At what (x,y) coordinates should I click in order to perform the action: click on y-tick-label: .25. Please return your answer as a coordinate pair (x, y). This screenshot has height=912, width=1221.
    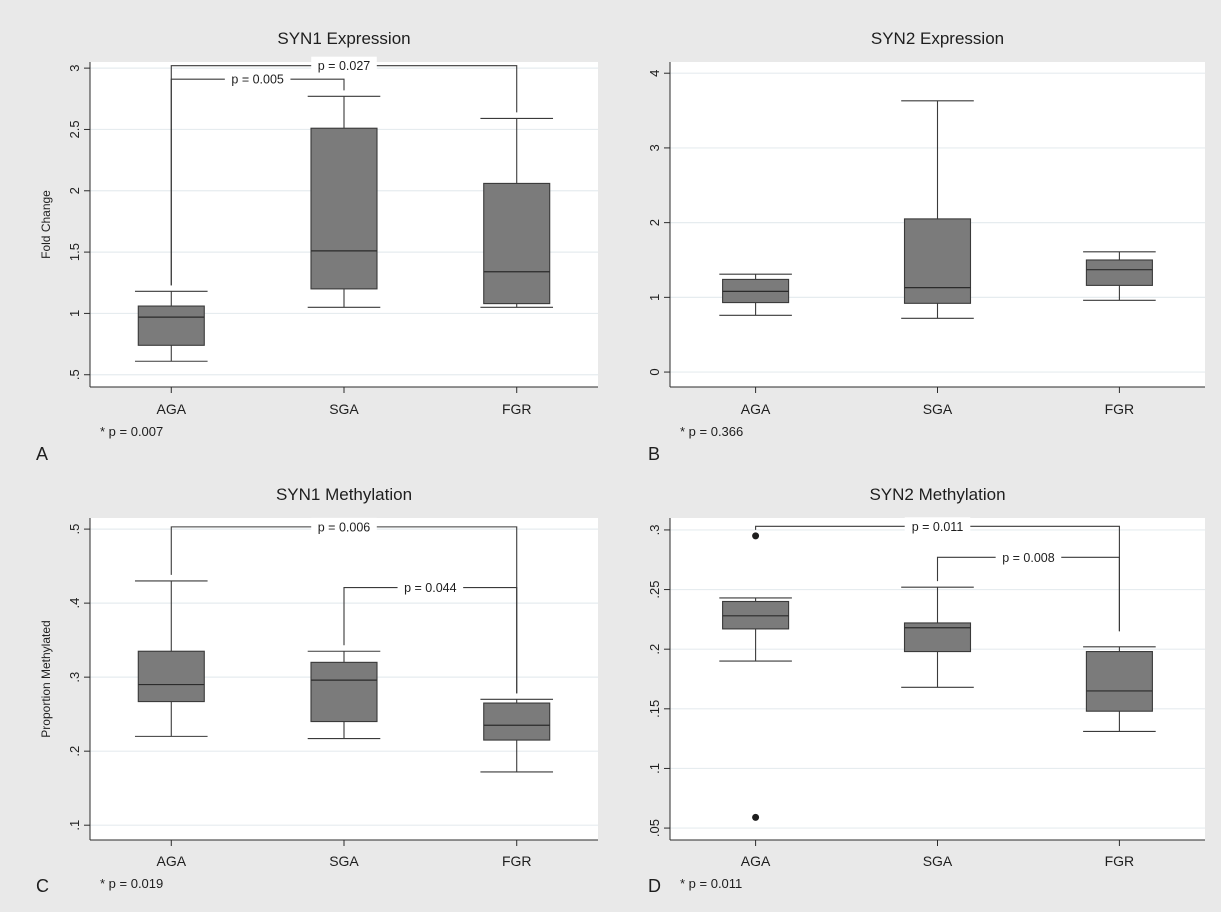
    Looking at the image, I should click on (654, 590).